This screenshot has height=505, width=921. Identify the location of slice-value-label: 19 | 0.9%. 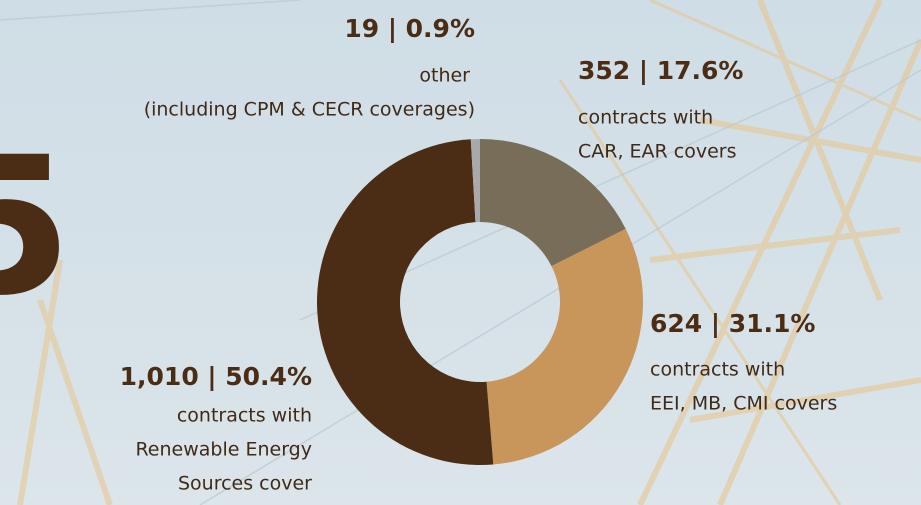
(409, 28).